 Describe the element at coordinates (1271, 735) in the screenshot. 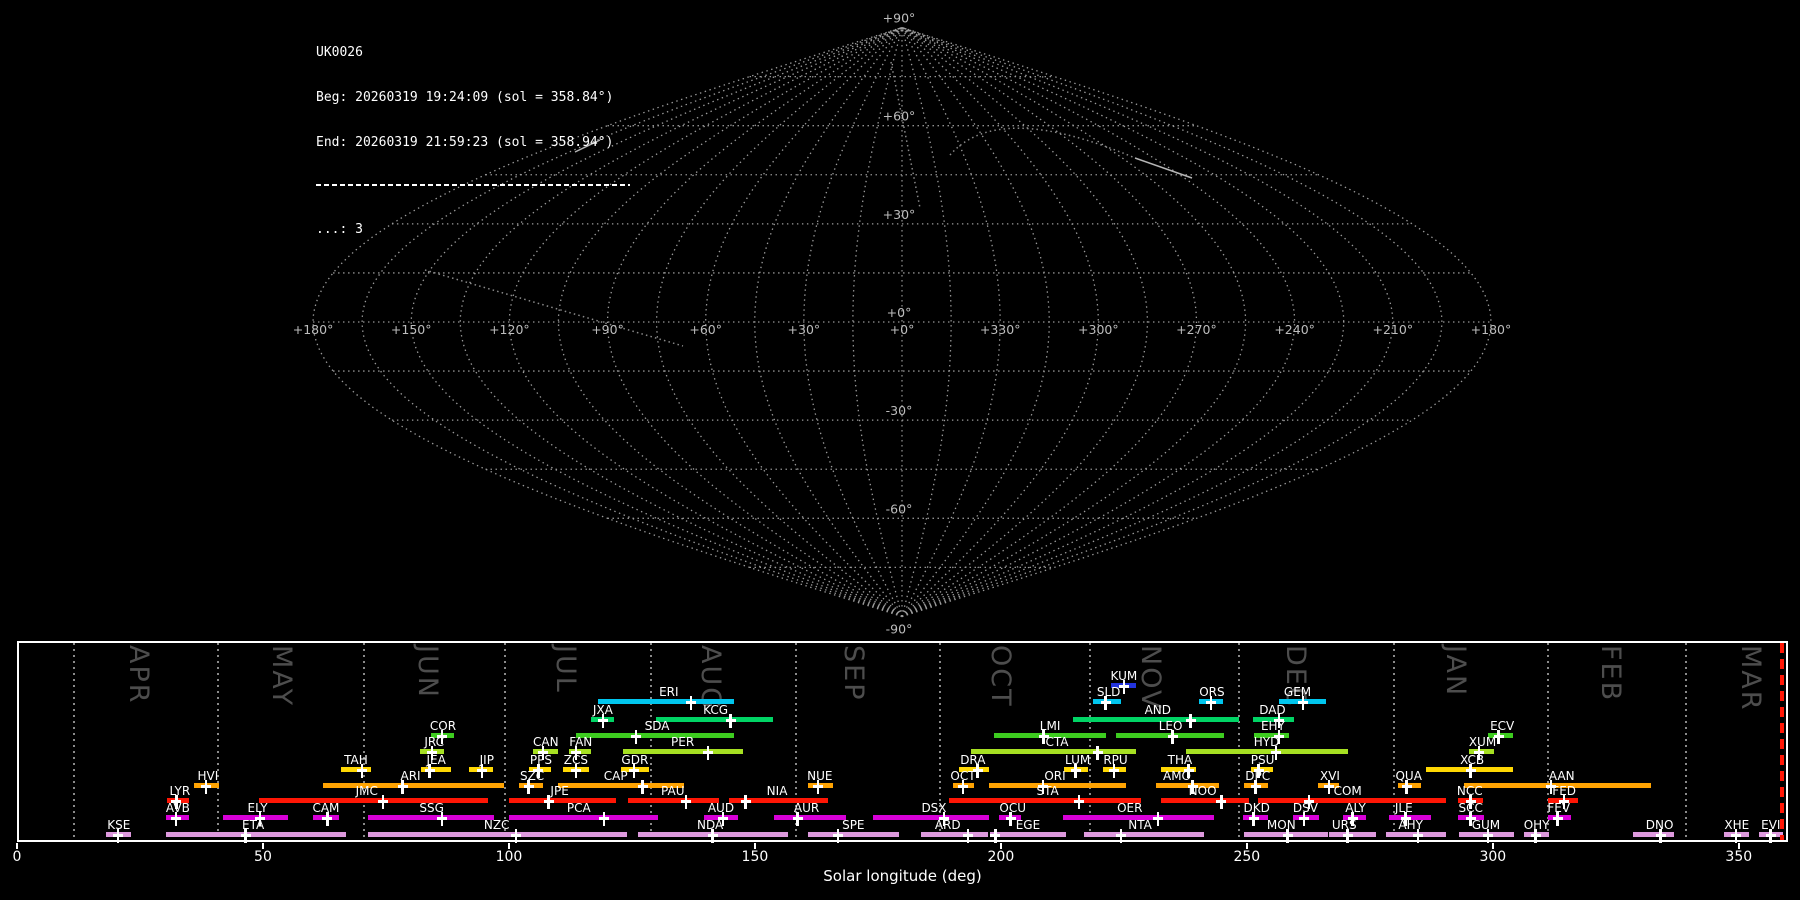

I see `shower-bar-EHY` at that location.